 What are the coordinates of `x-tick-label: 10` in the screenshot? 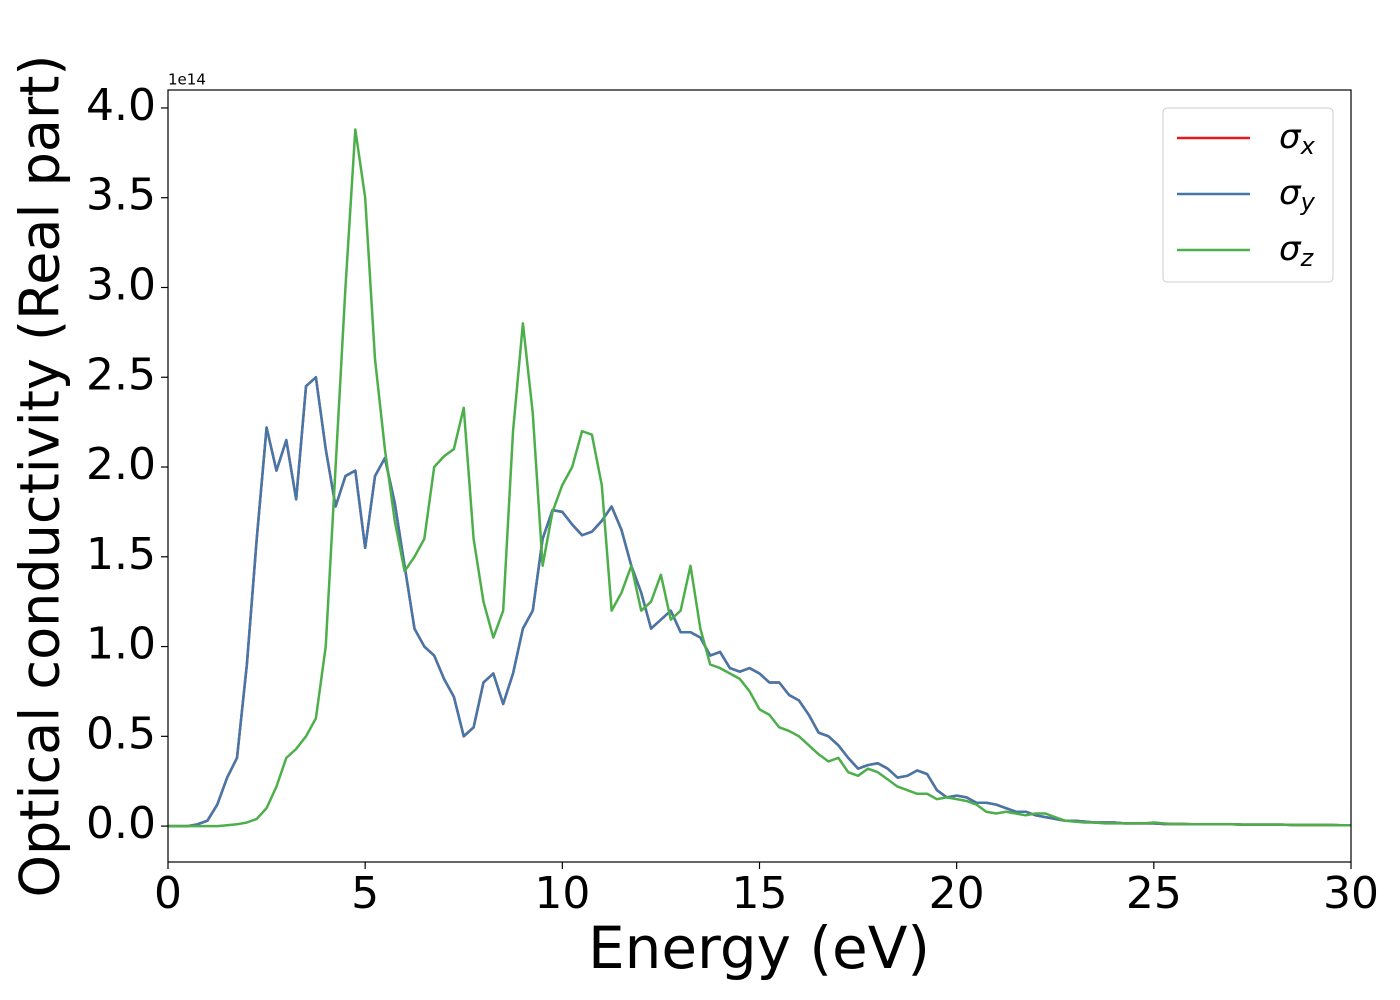 It's located at (562, 893).